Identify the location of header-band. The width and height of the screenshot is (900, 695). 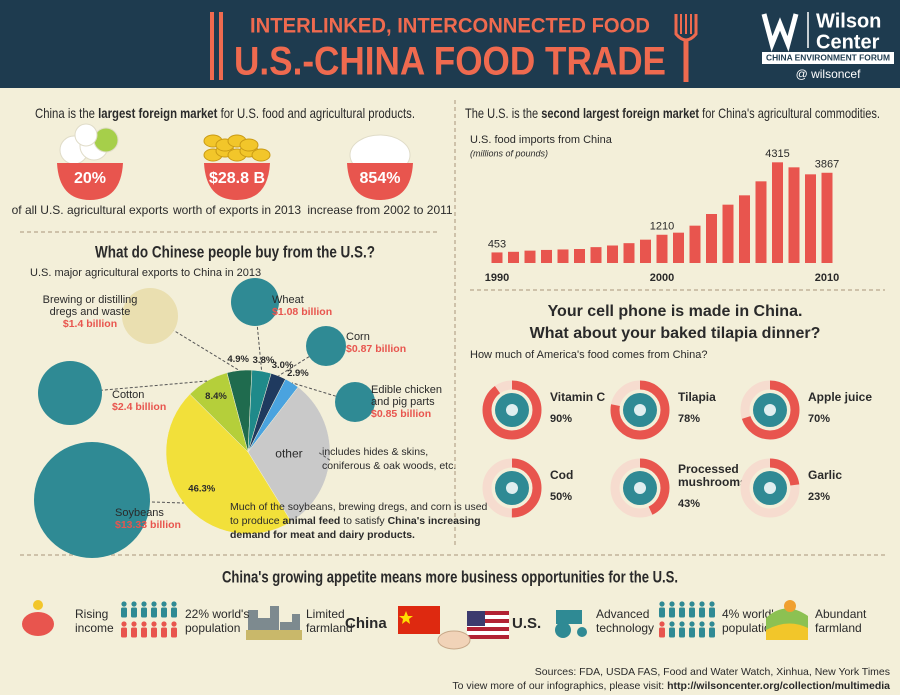
(450, 44).